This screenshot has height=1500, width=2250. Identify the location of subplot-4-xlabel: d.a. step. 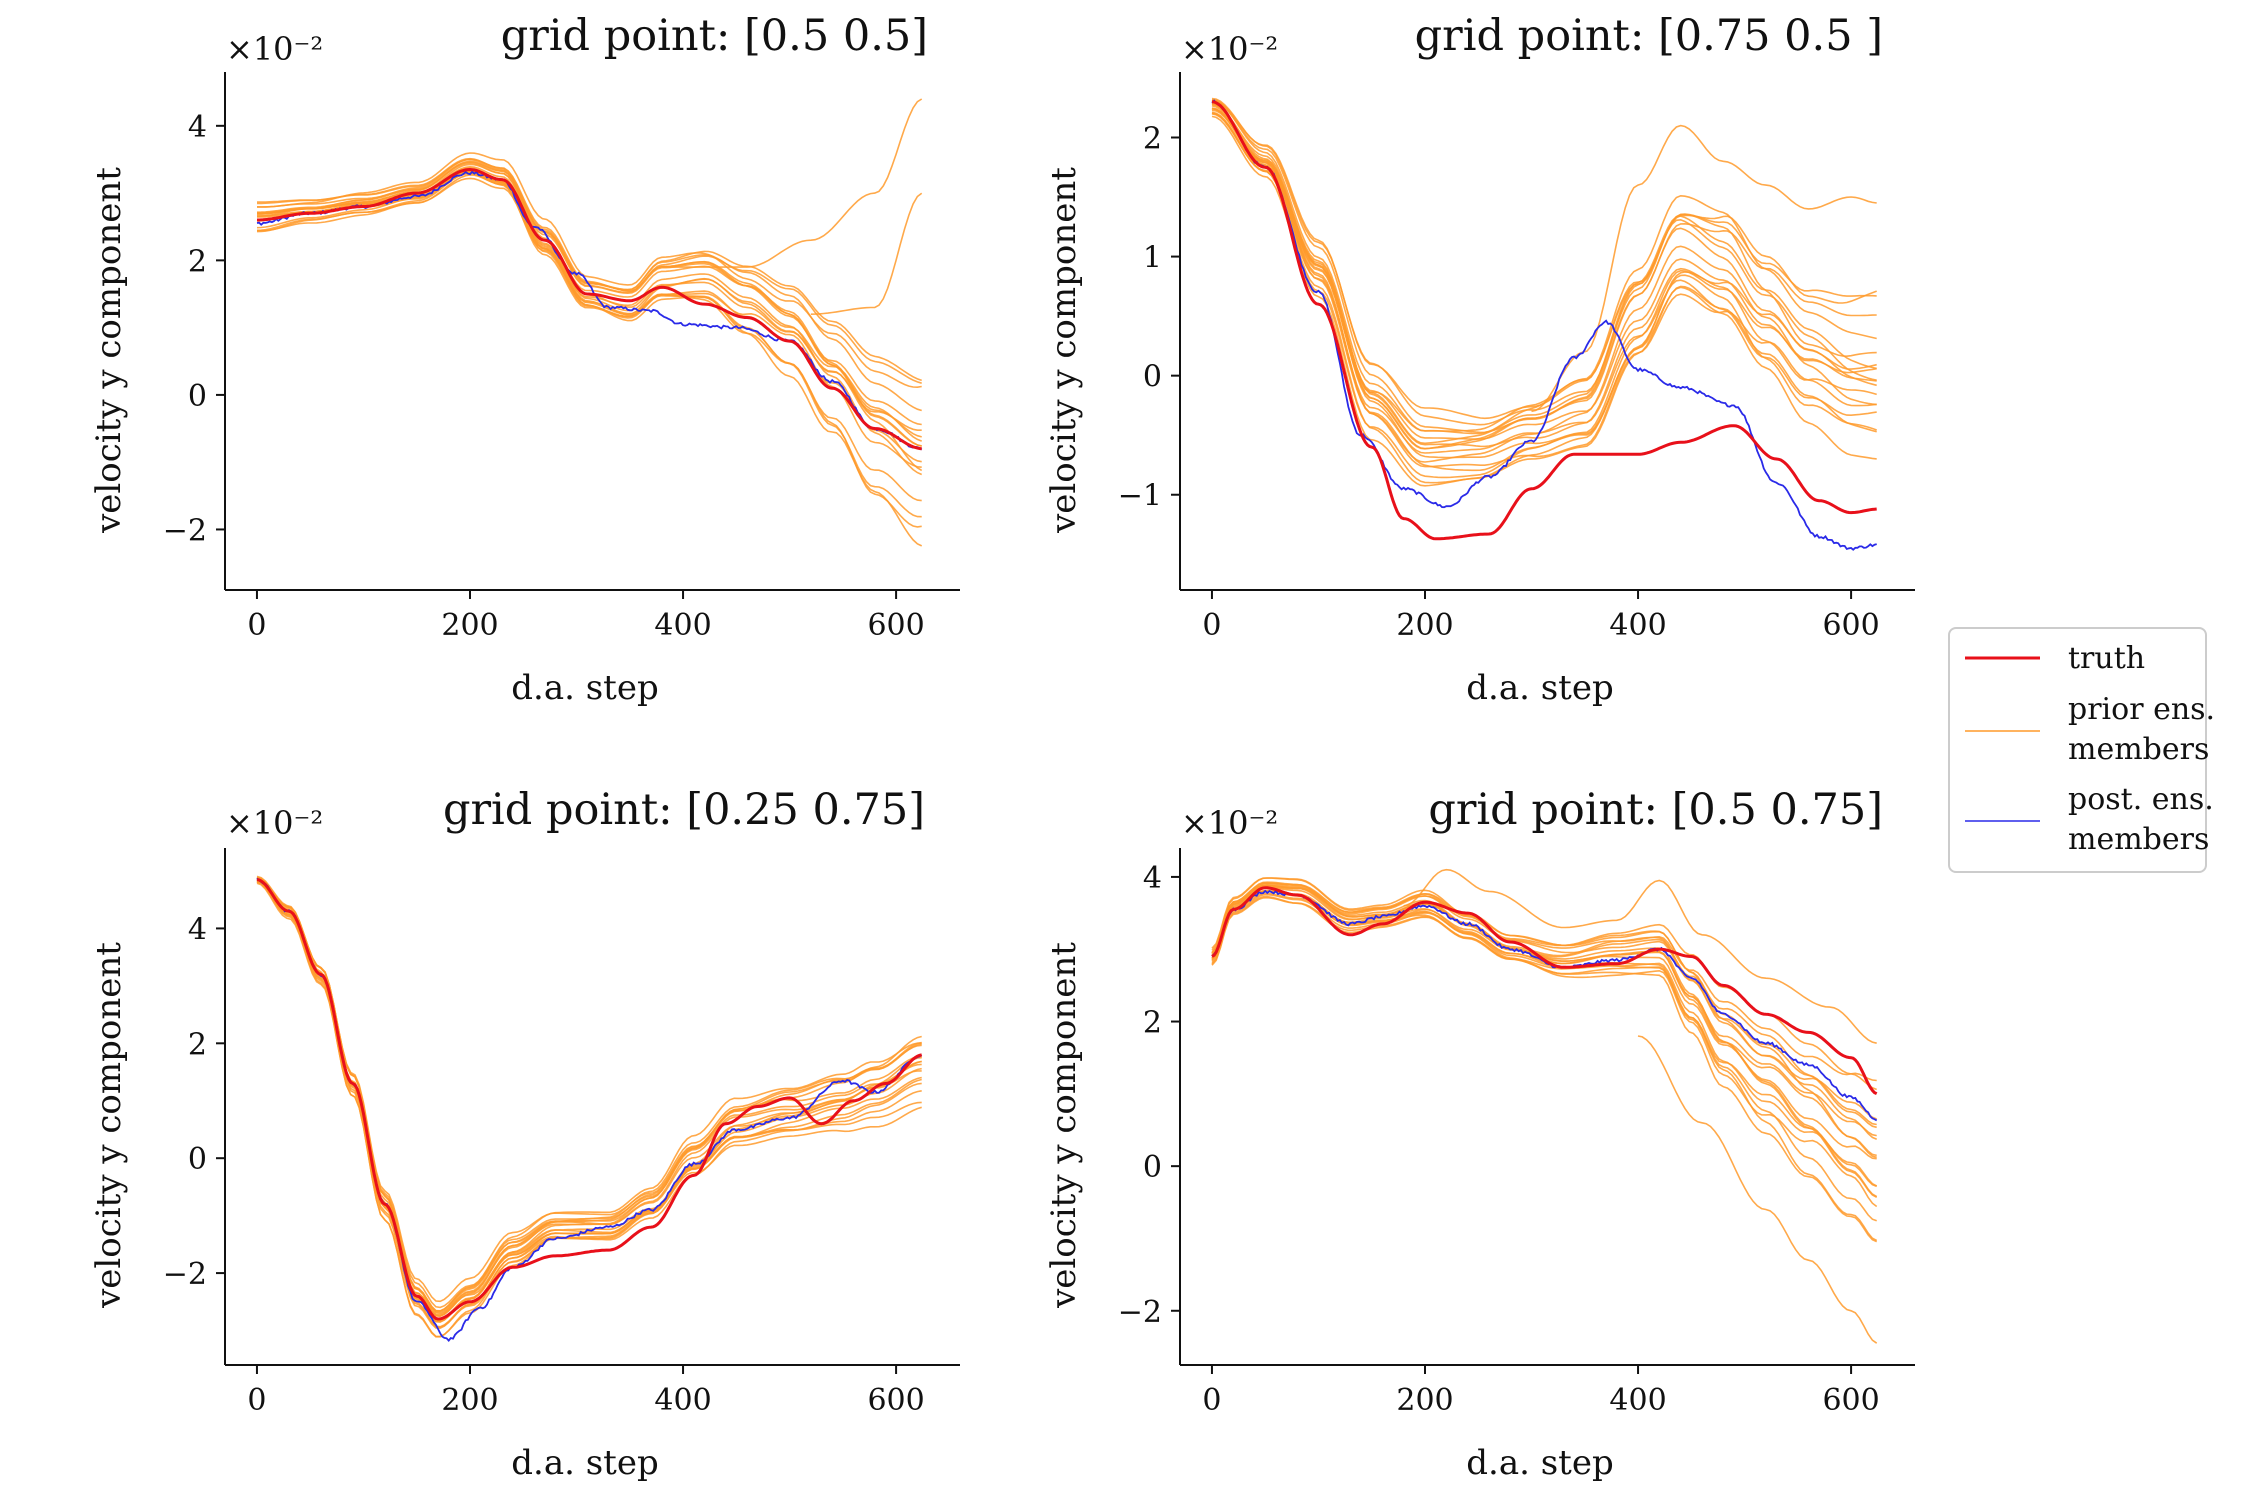
(1539, 1463).